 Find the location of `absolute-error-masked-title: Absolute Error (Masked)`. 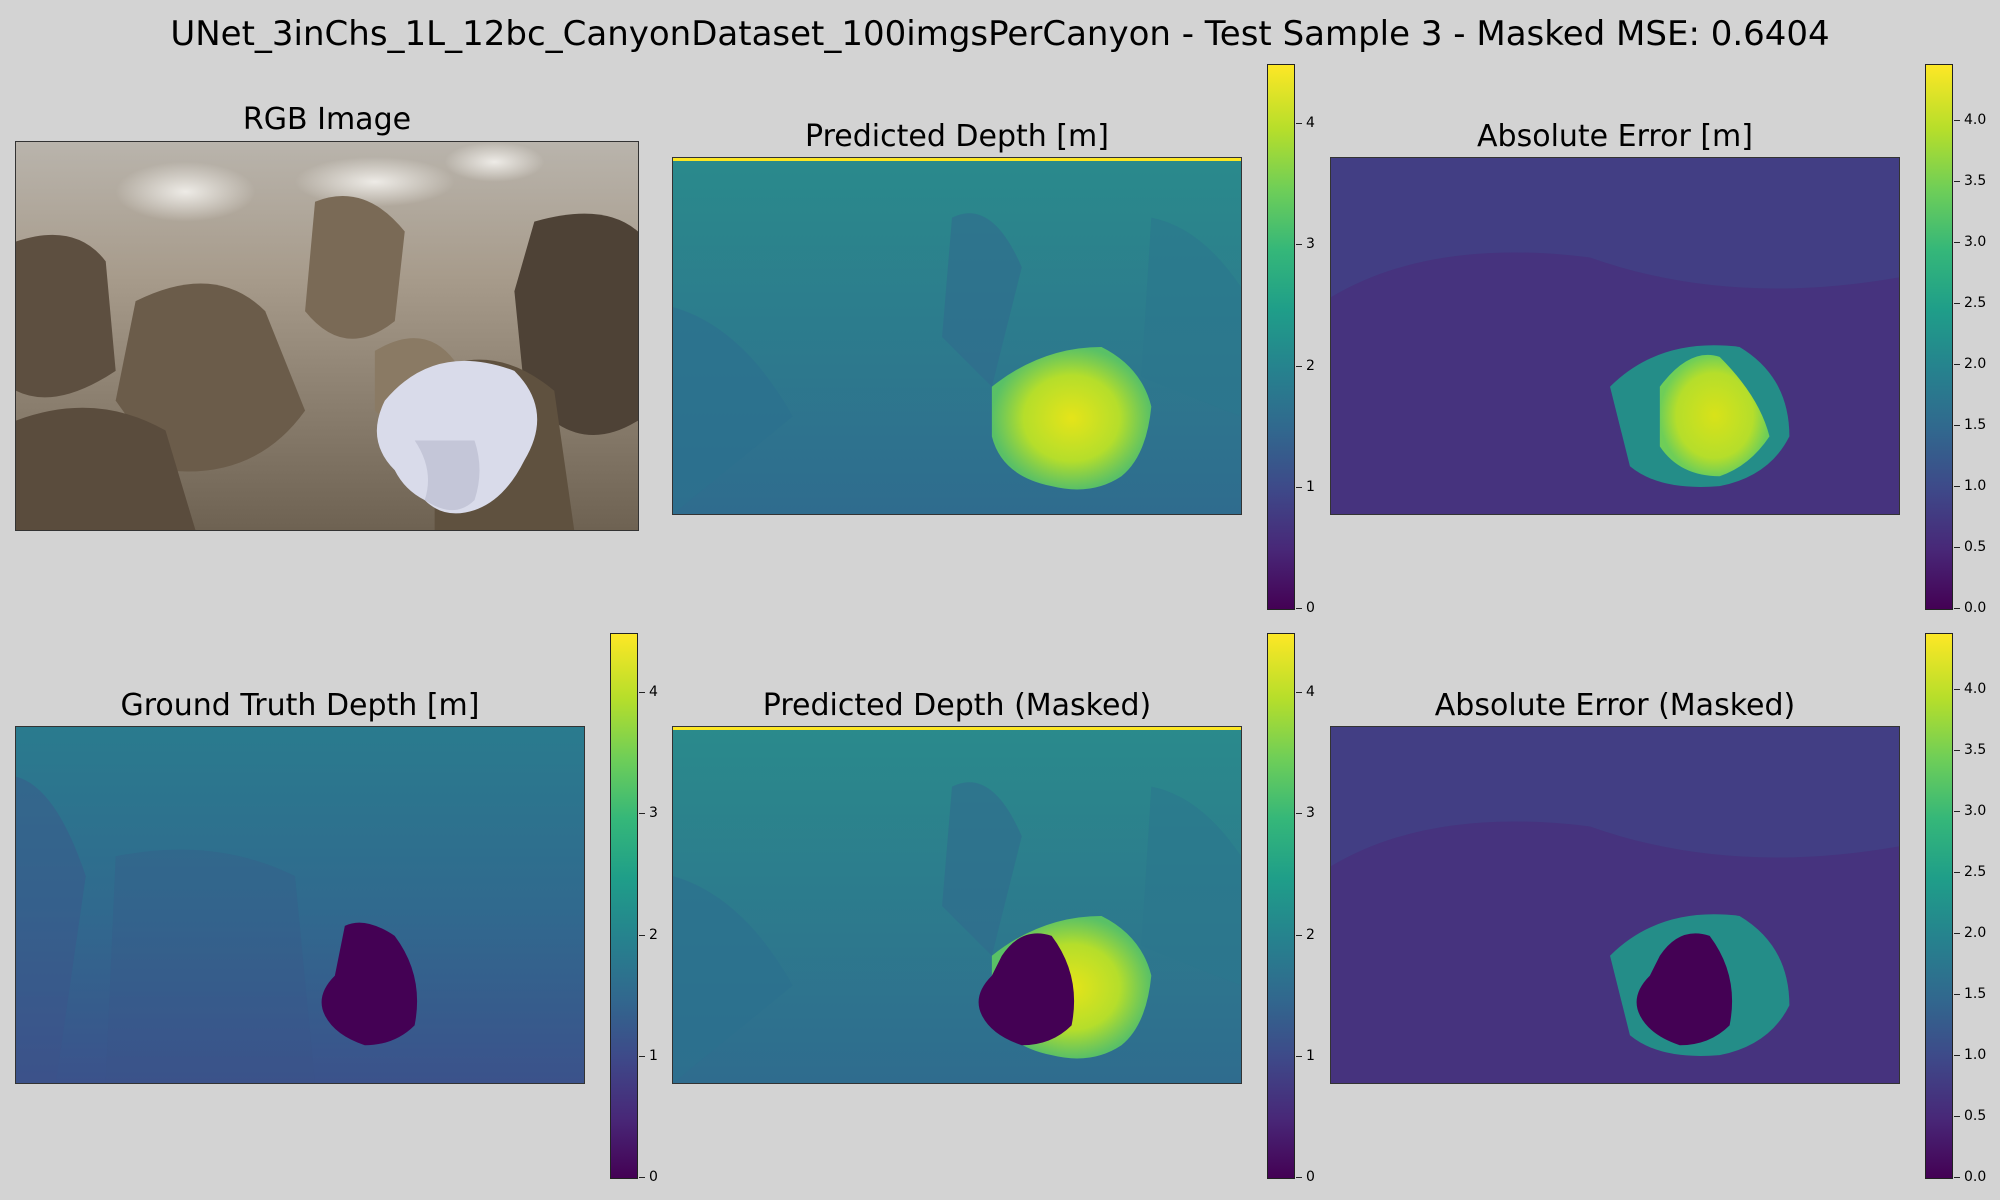

absolute-error-masked-title: Absolute Error (Masked) is located at coordinates (1615, 705).